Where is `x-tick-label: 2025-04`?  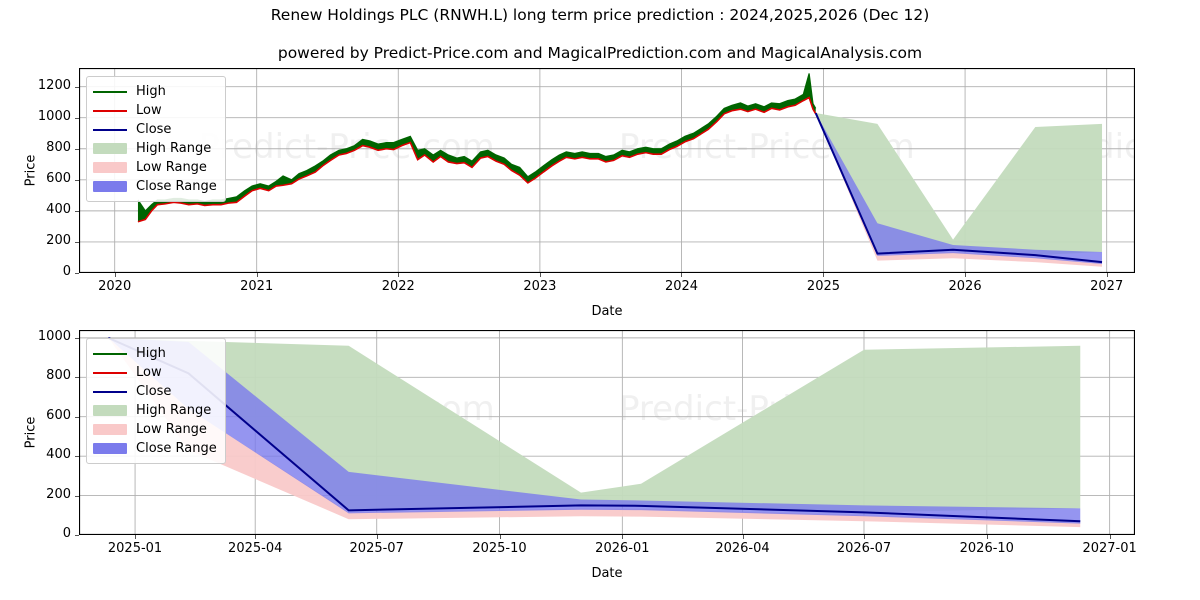
x-tick-label: 2025-04 is located at coordinates (255, 548).